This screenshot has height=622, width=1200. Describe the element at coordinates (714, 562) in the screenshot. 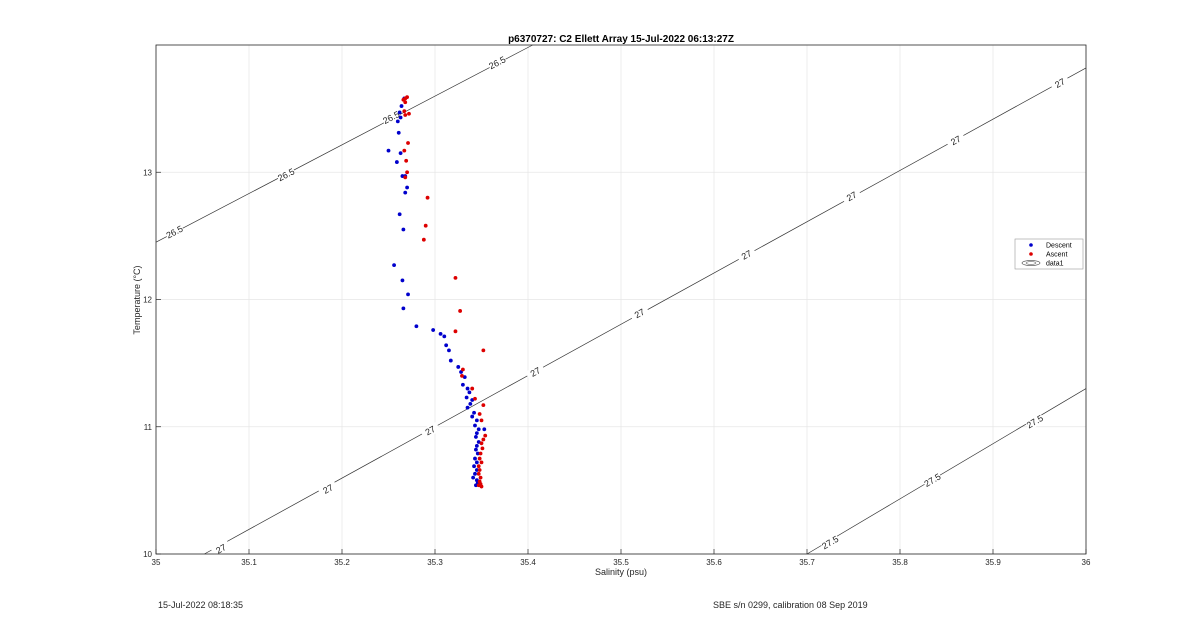

I see `x-tick-label: 35.6` at that location.